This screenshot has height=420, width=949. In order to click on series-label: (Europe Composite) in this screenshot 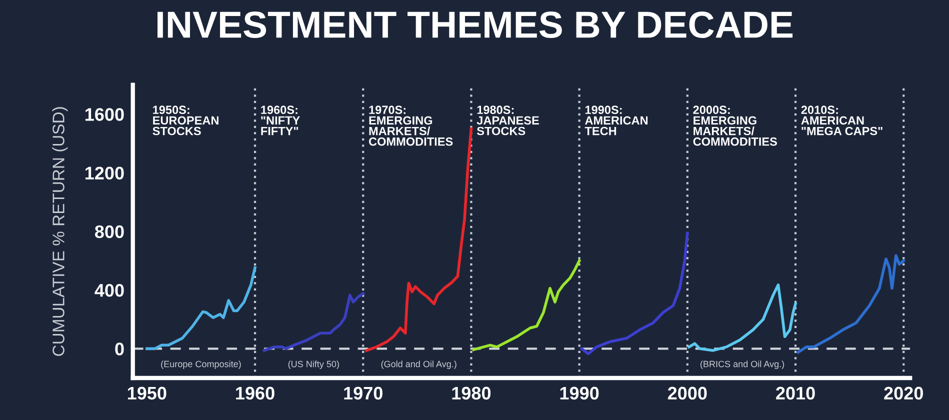, I will do `click(201, 365)`.